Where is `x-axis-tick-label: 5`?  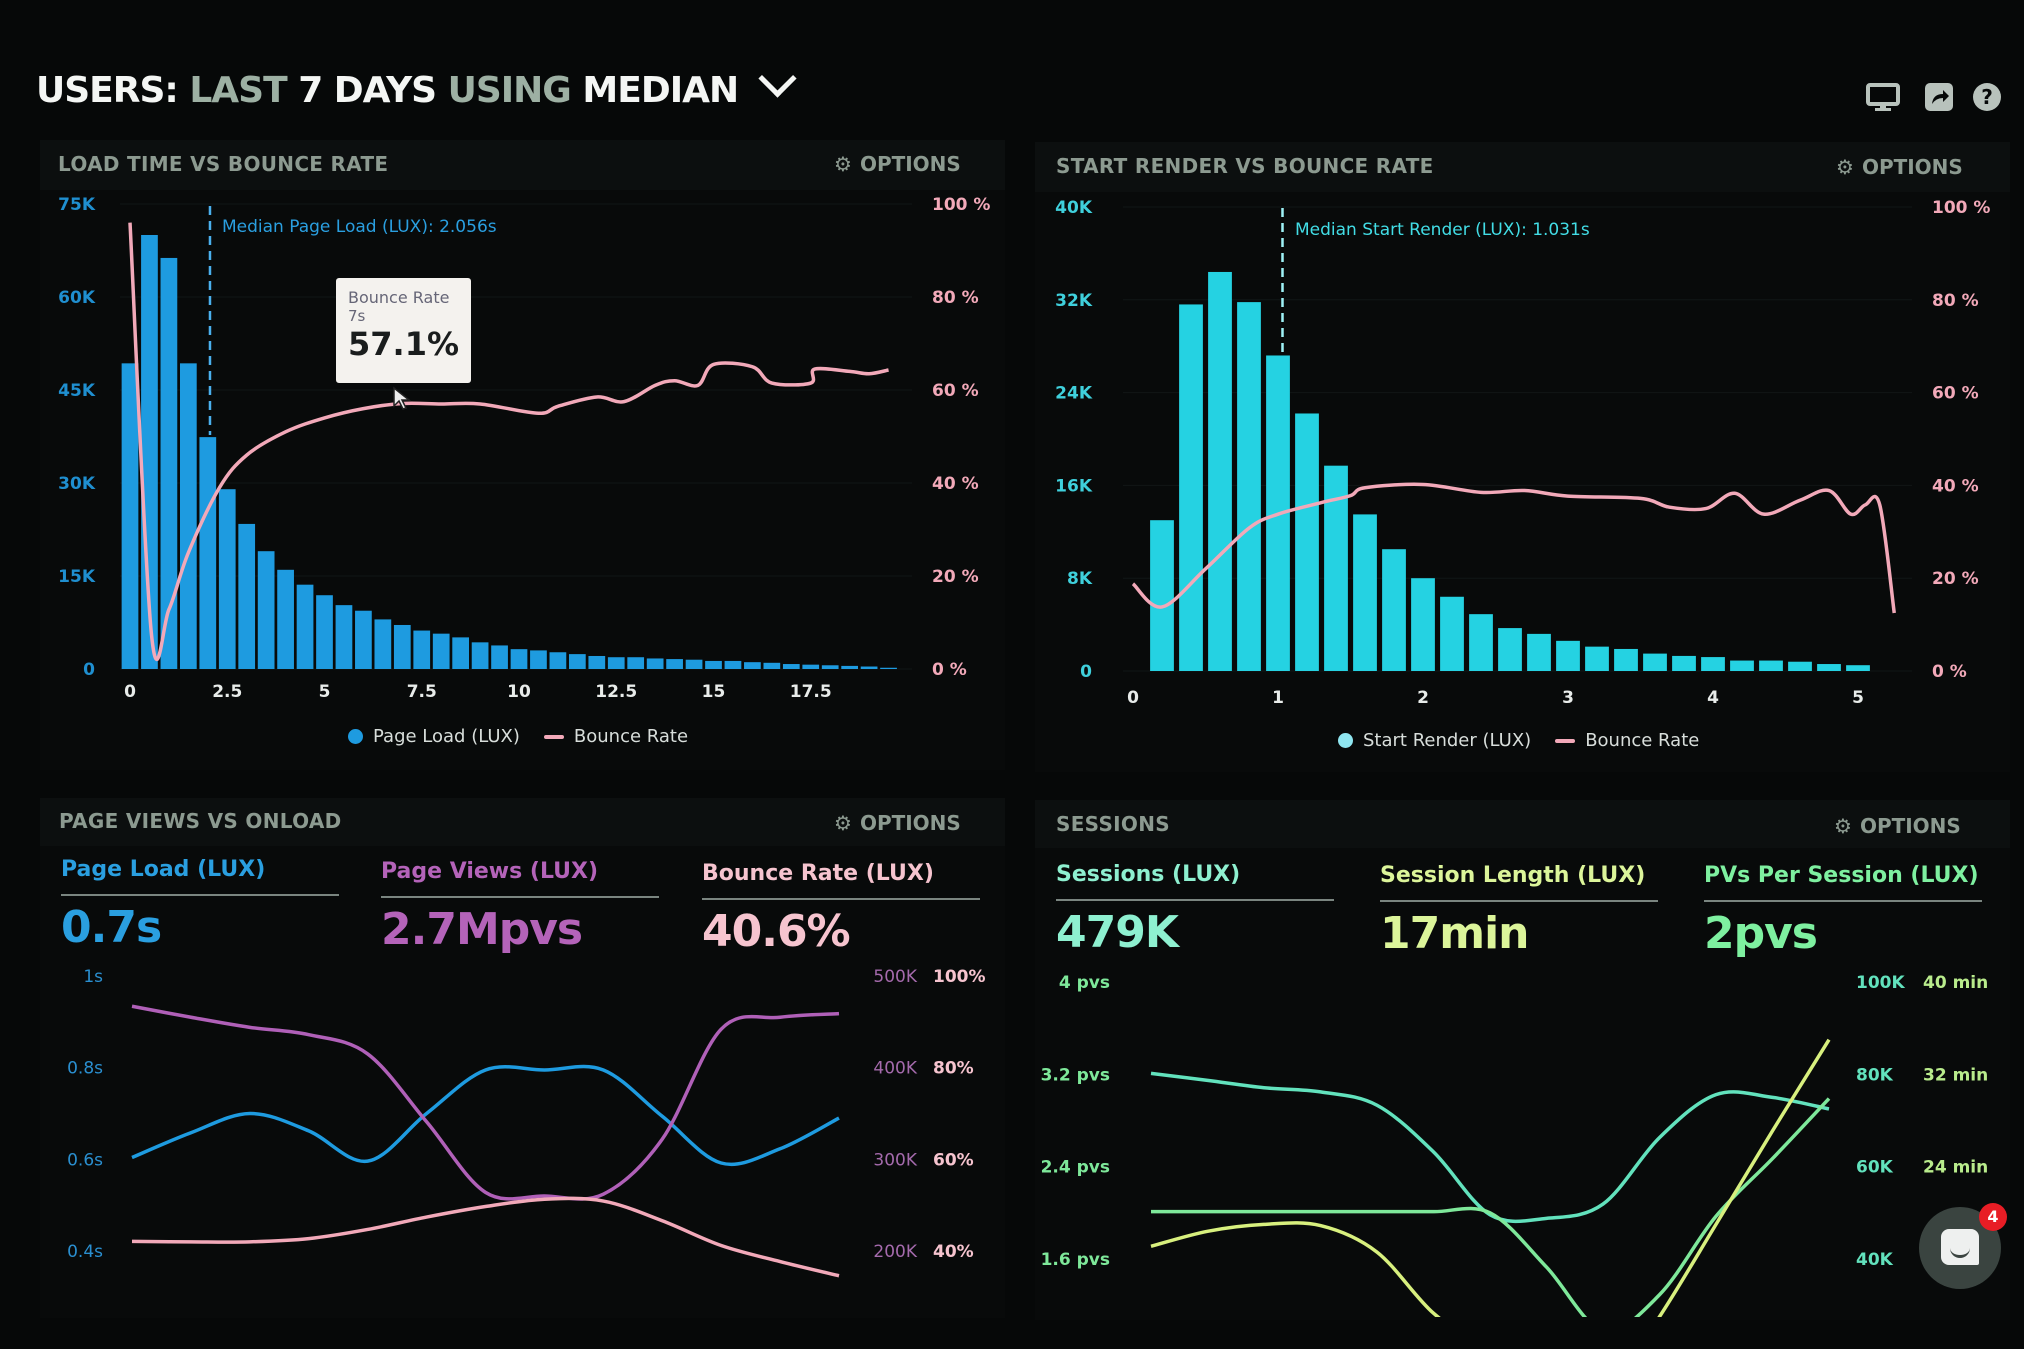
x-axis-tick-label: 5 is located at coordinates (1858, 698).